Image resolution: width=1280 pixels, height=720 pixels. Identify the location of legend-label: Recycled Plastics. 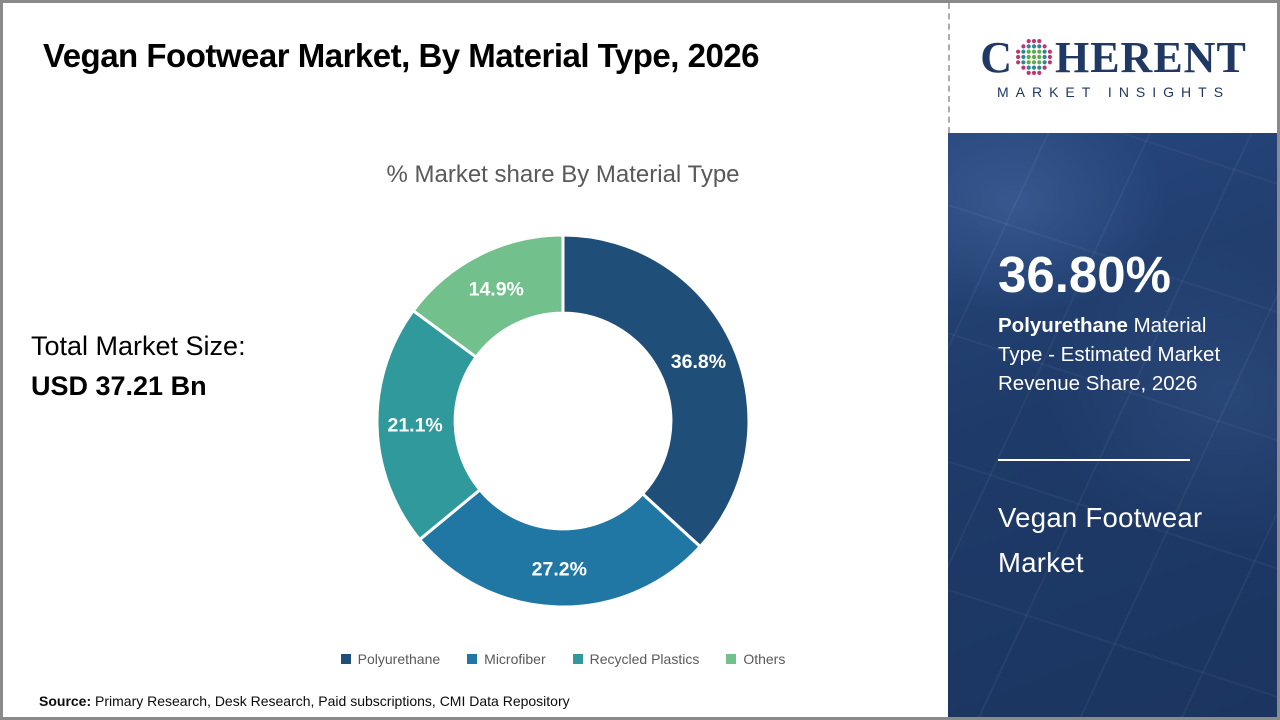
(644, 659).